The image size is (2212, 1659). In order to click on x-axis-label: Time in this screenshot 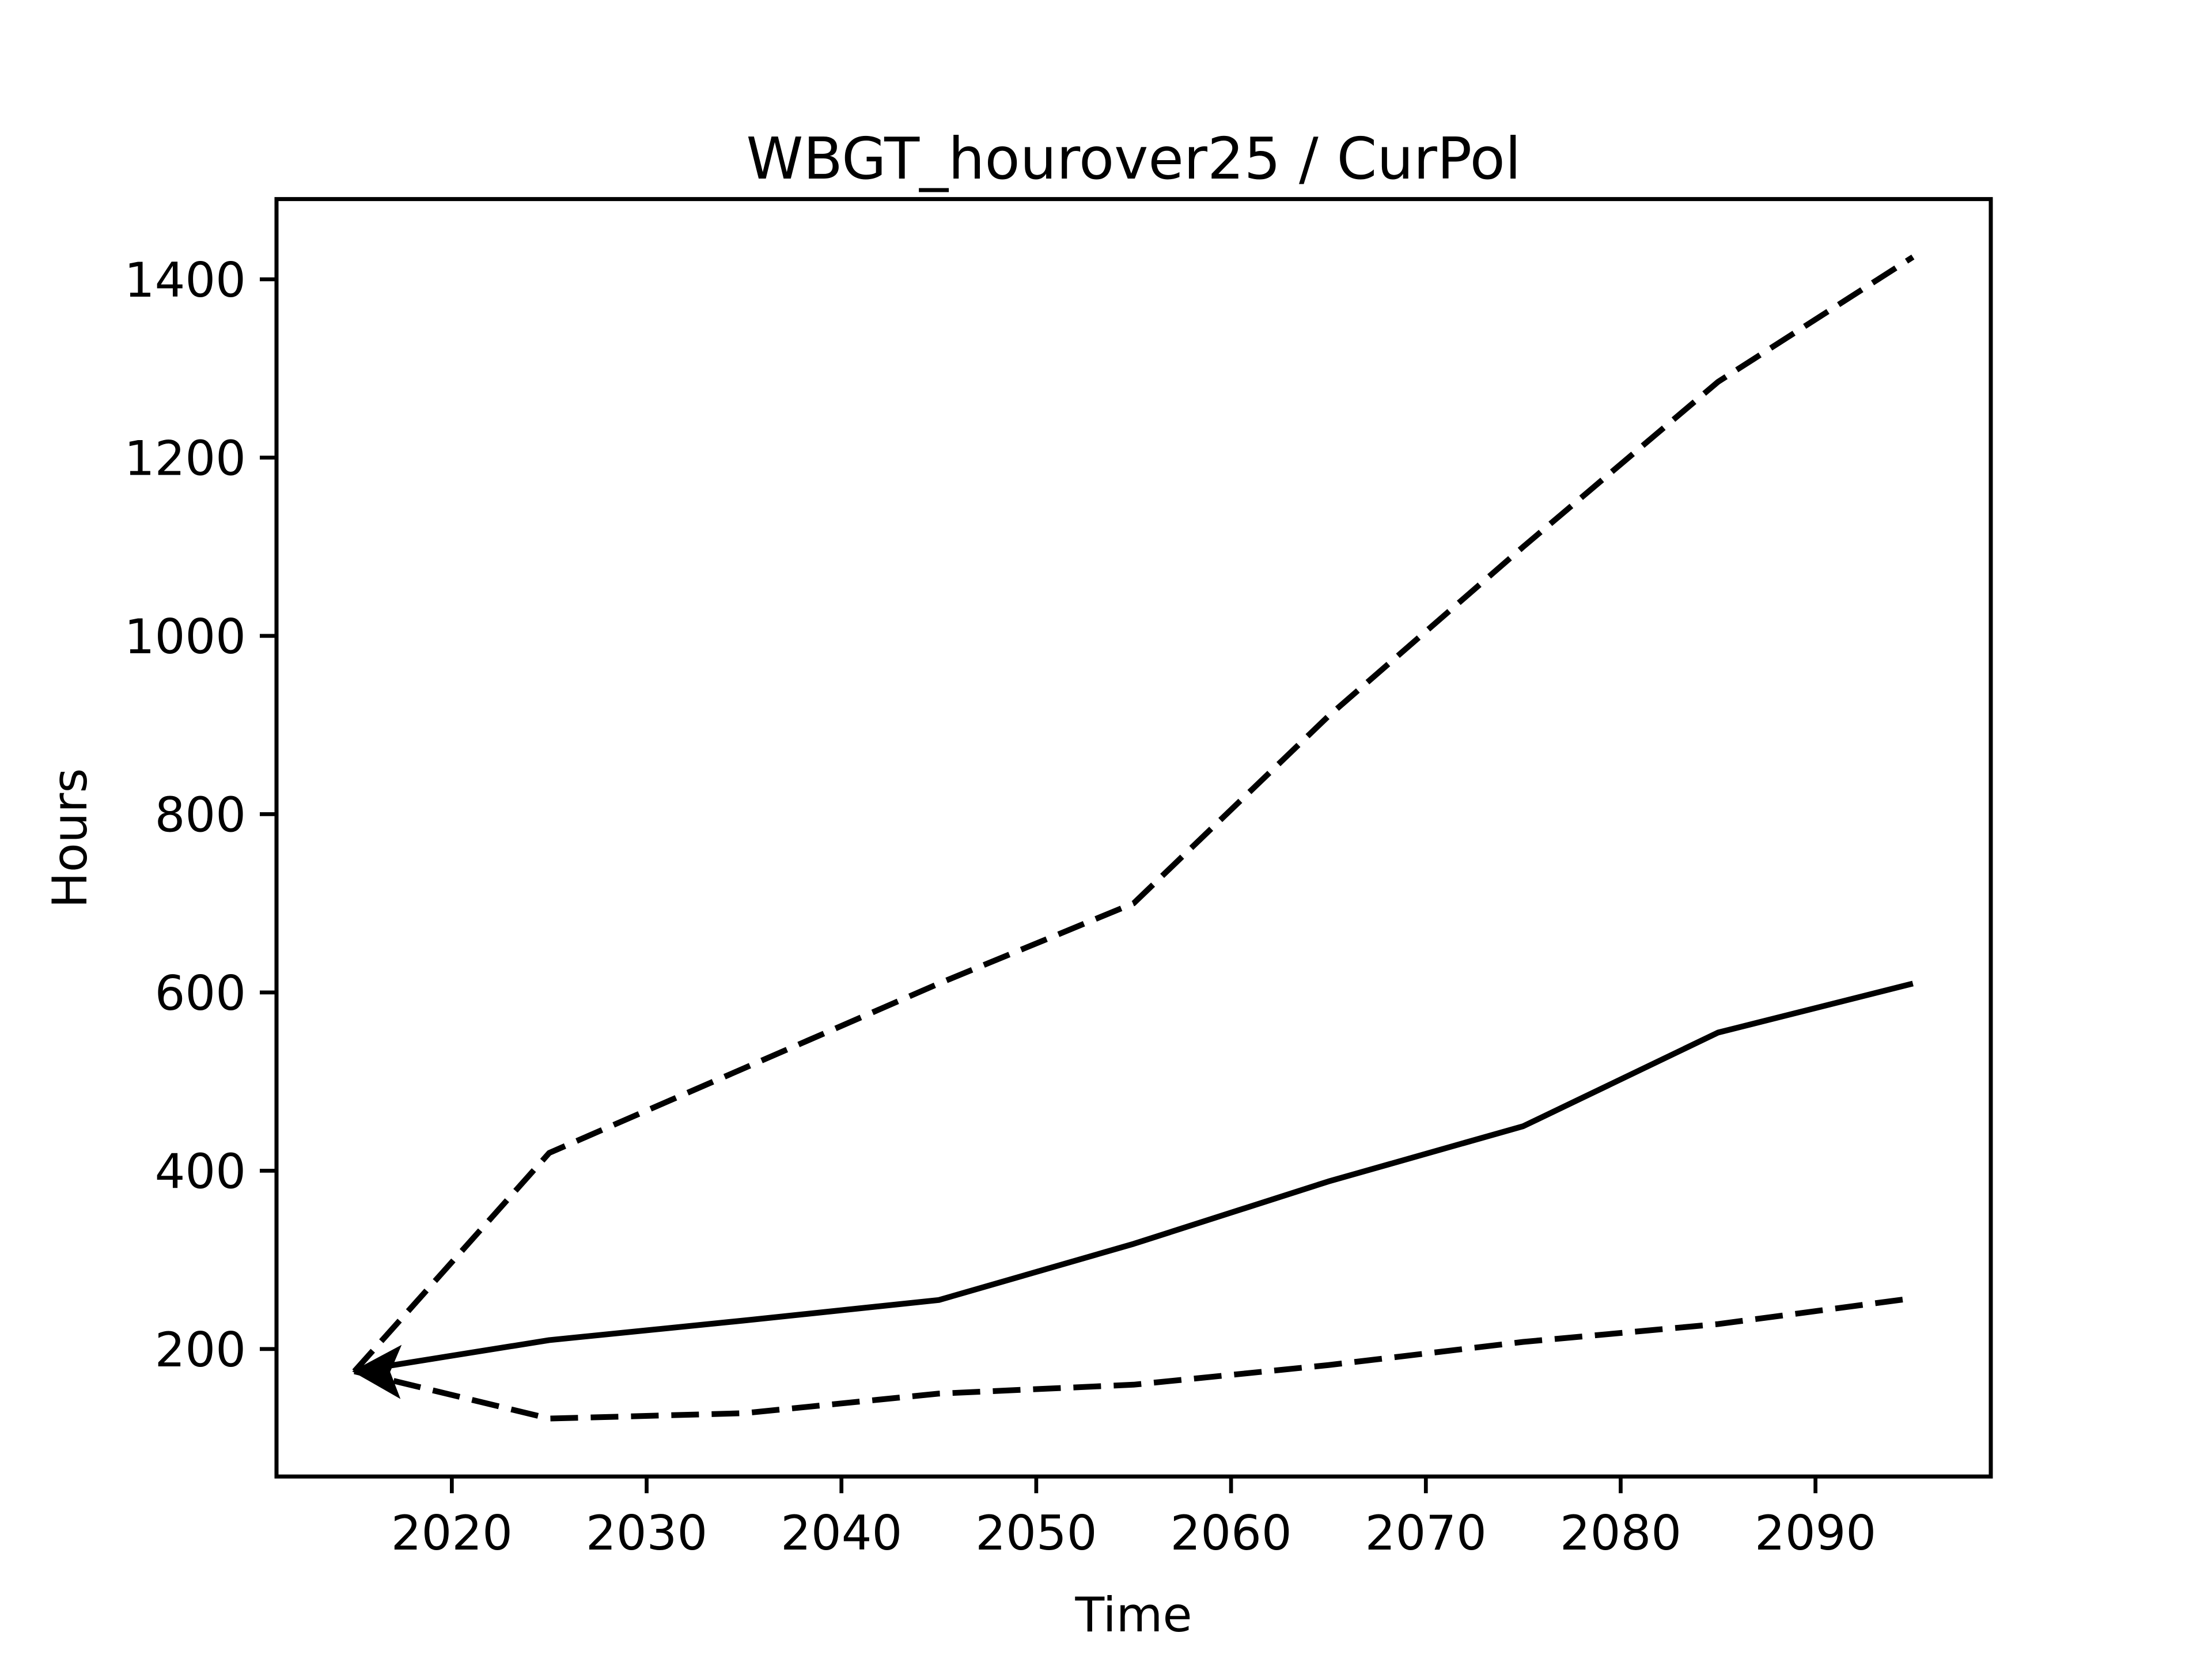, I will do `click(1133, 1615)`.